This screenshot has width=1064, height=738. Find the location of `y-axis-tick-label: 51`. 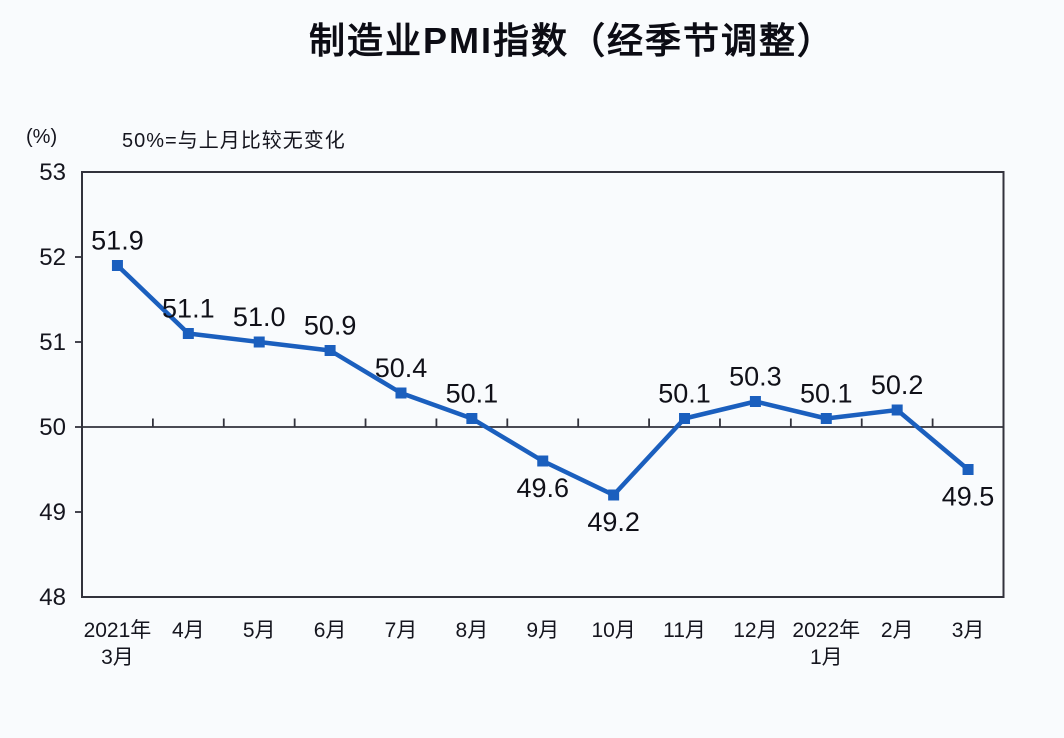

y-axis-tick-label: 51 is located at coordinates (52, 342).